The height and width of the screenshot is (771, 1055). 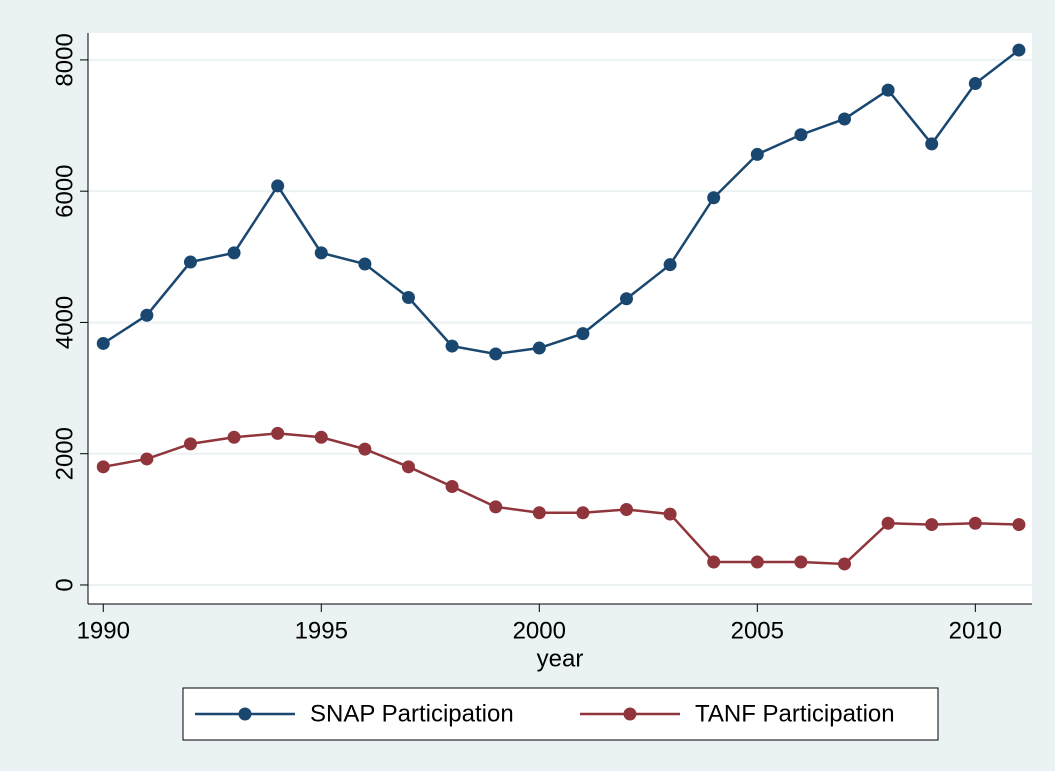 I want to click on legend-label: TANF Participation, so click(x=795, y=713).